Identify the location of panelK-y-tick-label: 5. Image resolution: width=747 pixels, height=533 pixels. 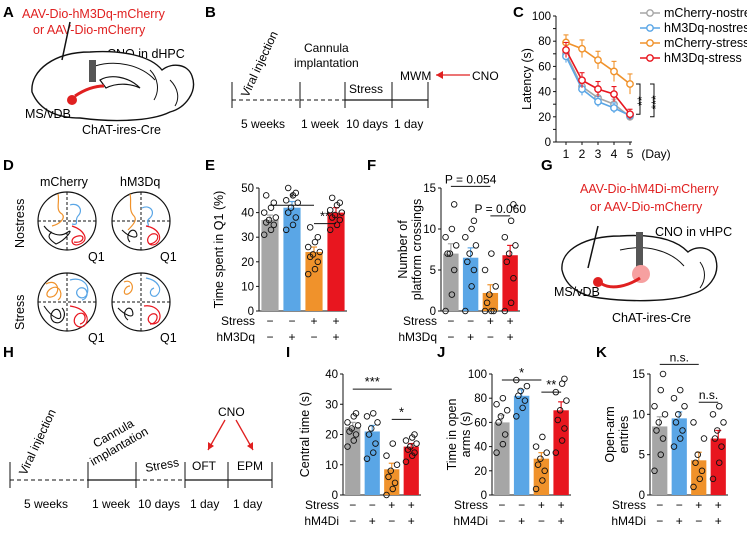
(642, 456).